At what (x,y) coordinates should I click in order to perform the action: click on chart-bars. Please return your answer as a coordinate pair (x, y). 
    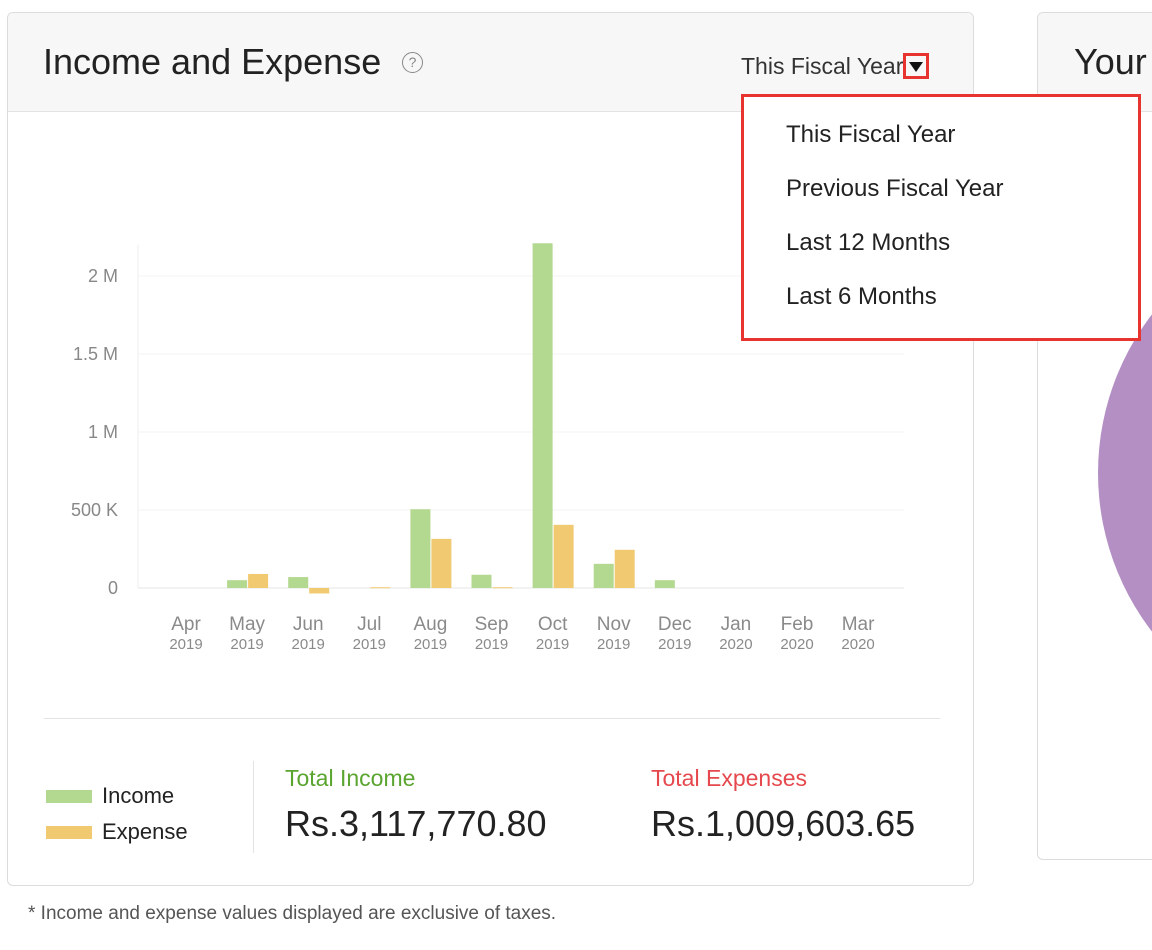
    Looking at the image, I should click on (451, 418).